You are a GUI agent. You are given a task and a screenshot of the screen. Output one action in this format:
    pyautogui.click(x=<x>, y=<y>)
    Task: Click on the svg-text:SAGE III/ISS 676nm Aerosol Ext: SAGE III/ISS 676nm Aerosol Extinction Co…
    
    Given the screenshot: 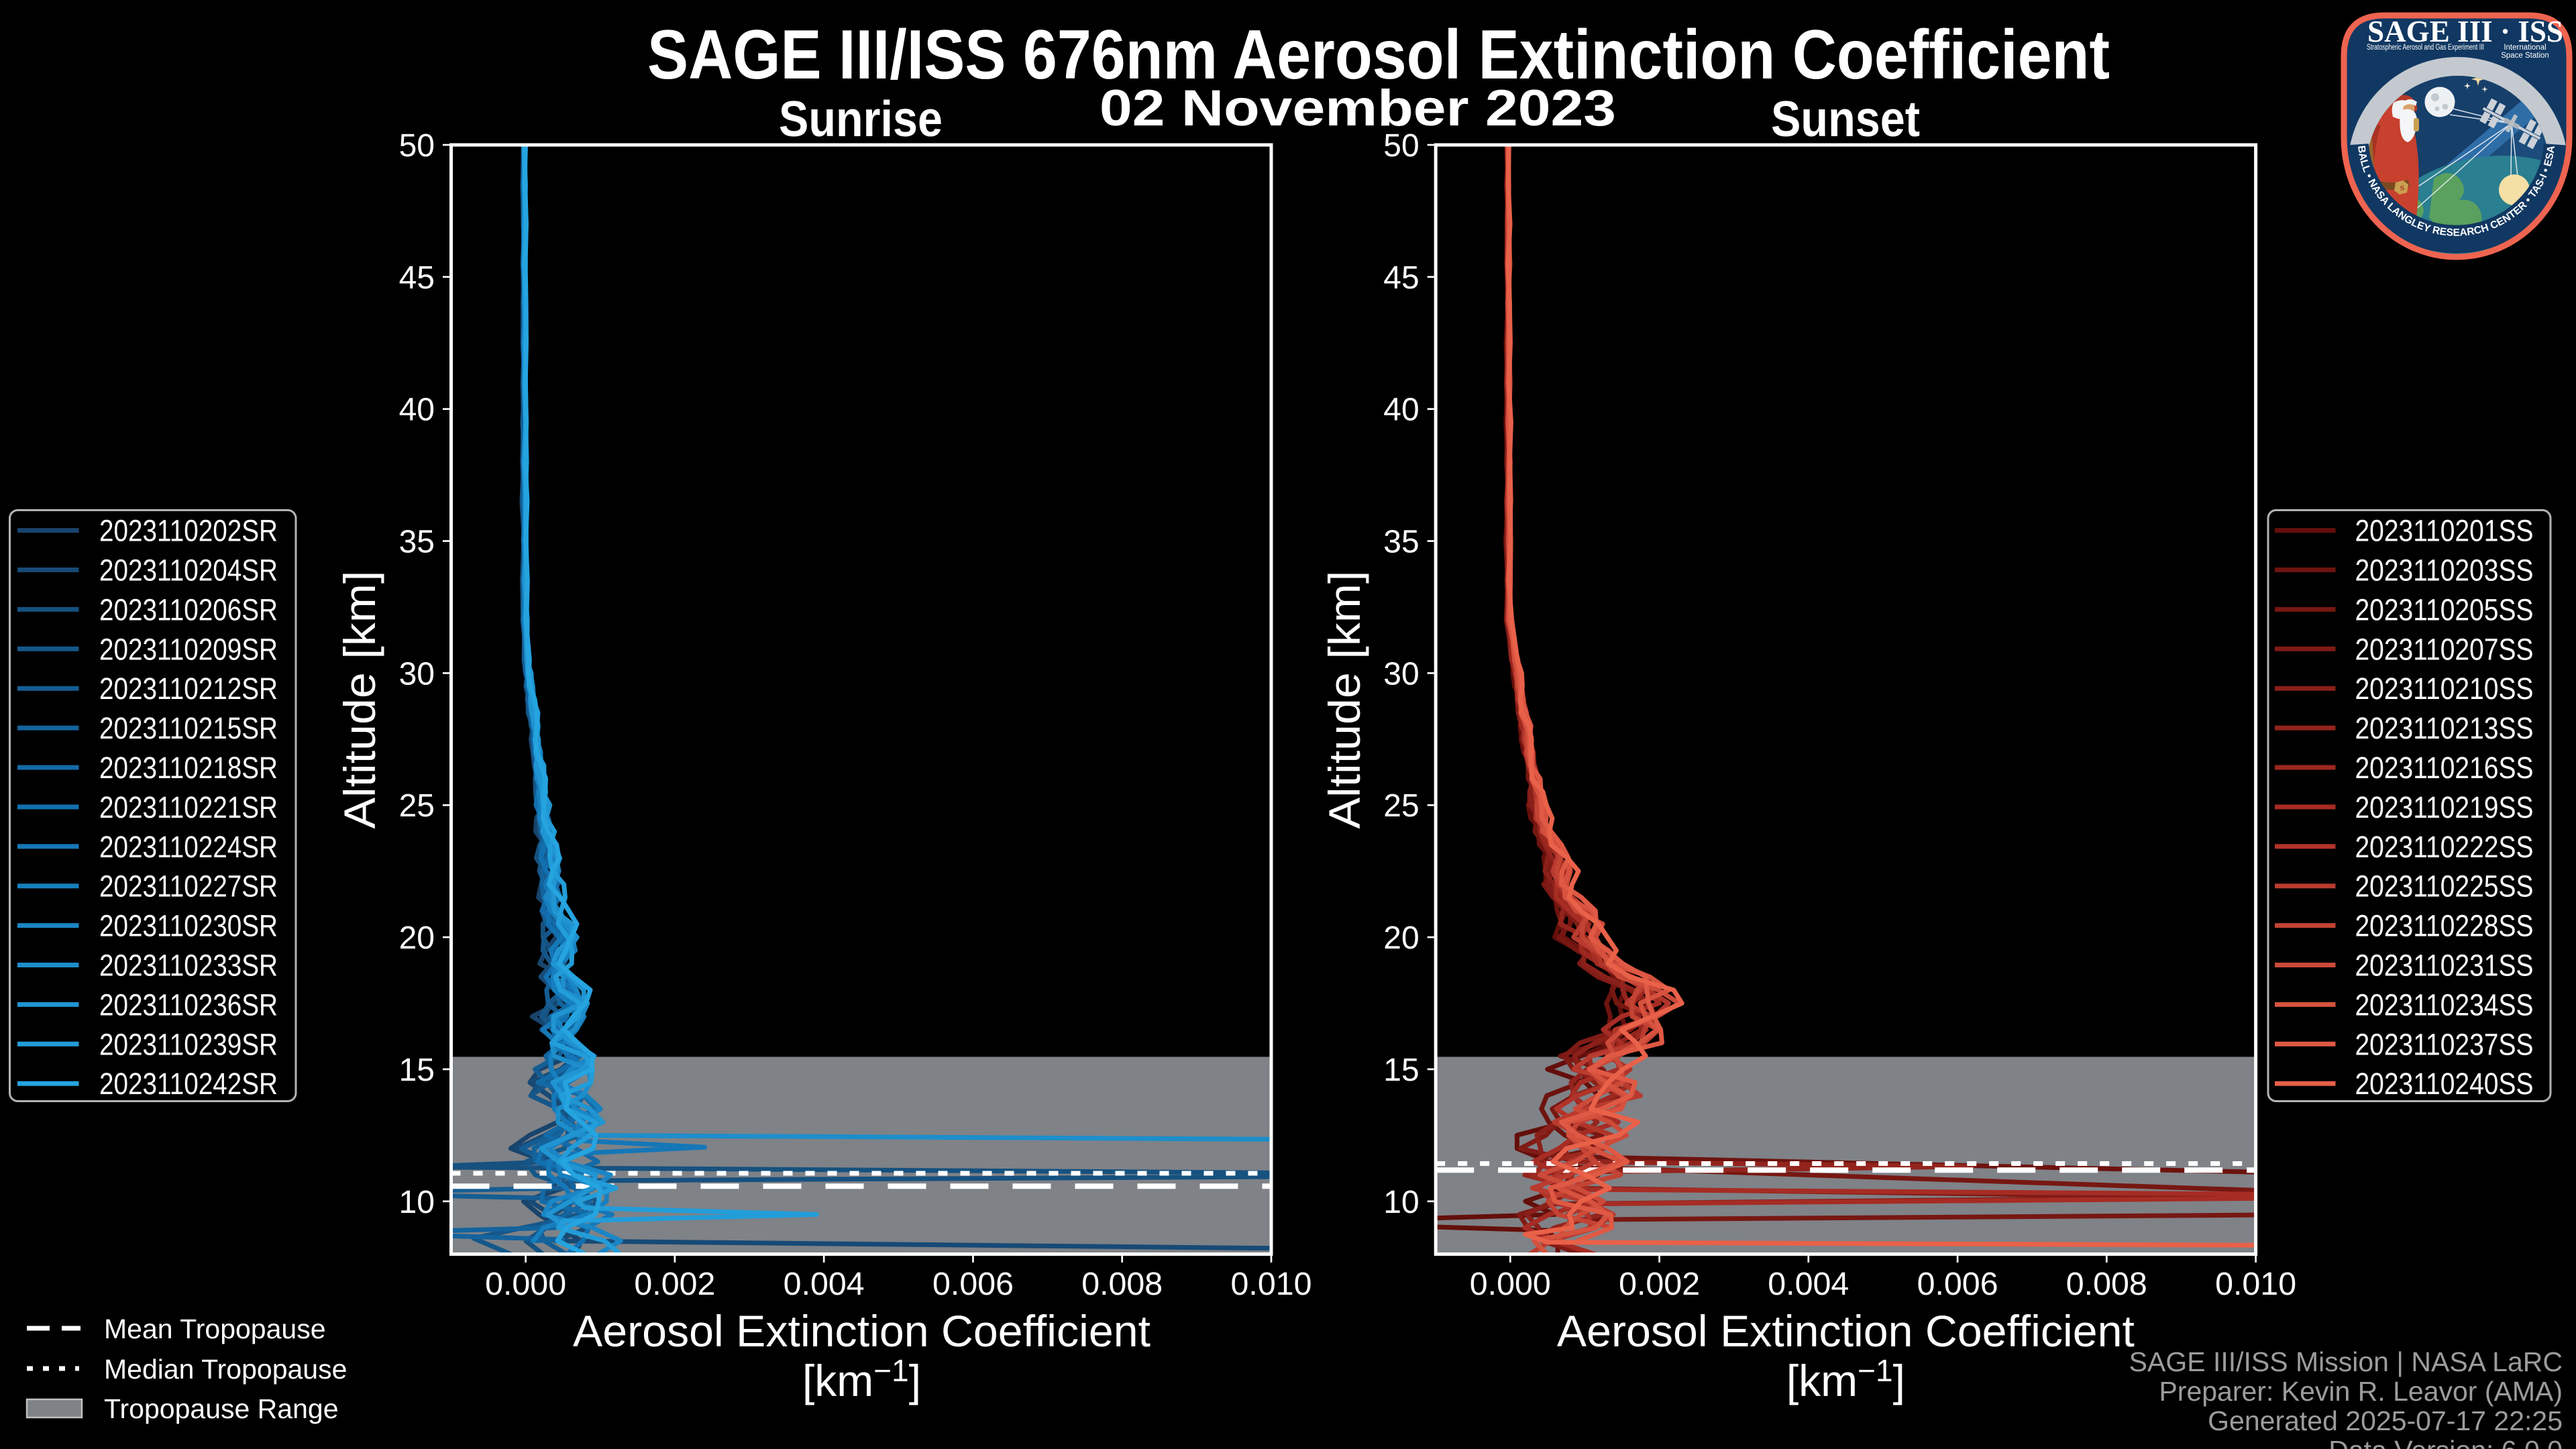 What is the action you would take?
    pyautogui.click(x=1378, y=55)
    